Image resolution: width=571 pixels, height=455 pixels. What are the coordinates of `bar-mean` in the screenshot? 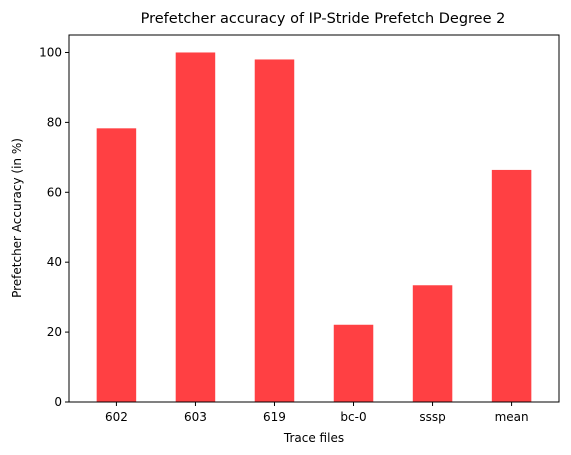 It's located at (511, 285).